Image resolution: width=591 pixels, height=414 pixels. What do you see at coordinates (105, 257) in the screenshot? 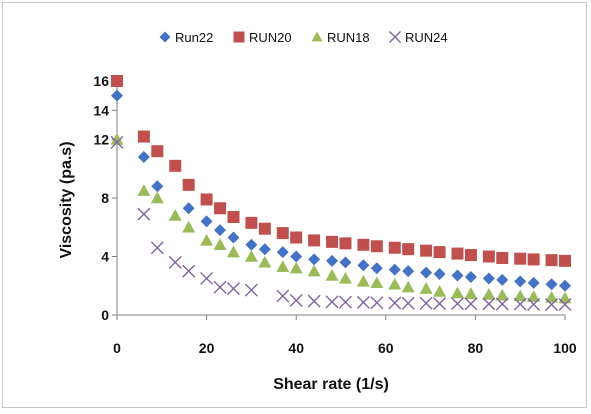
I see `y-tick-label: 4` at bounding box center [105, 257].